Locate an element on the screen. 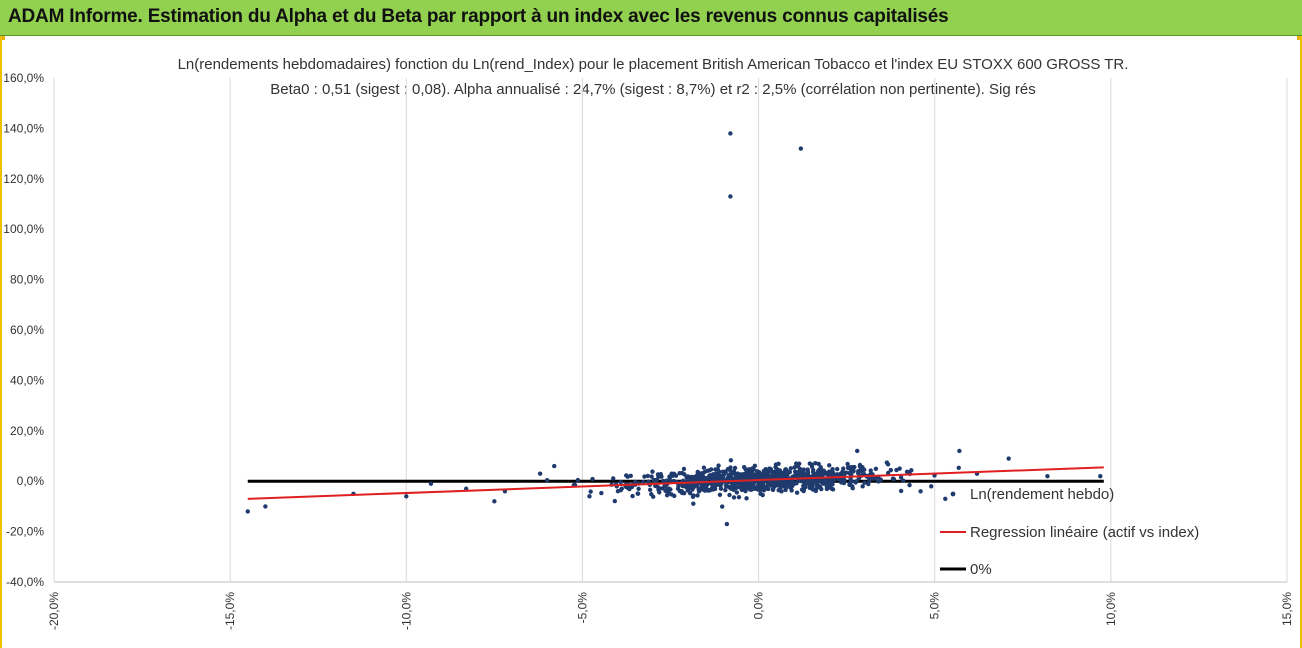 This screenshot has width=1302, height=648. legend-marker-points is located at coordinates (953, 494).